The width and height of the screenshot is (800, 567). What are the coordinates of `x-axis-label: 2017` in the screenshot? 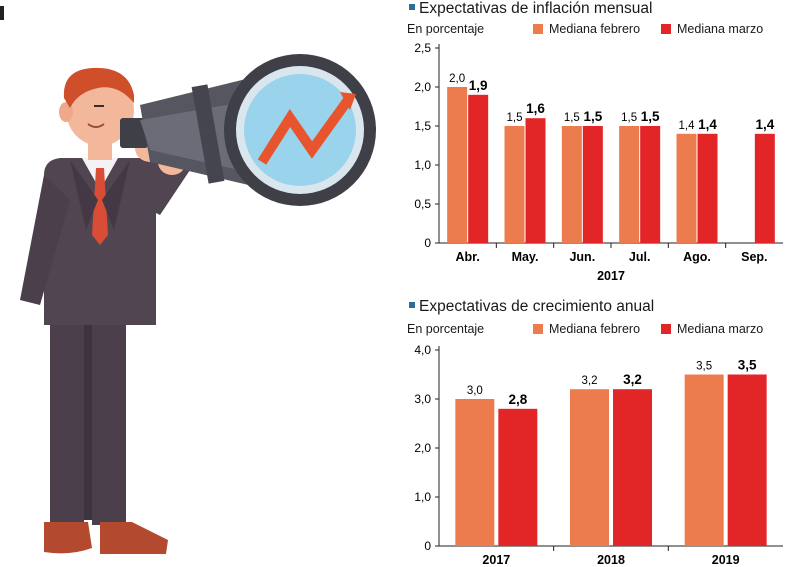 It's located at (611, 276).